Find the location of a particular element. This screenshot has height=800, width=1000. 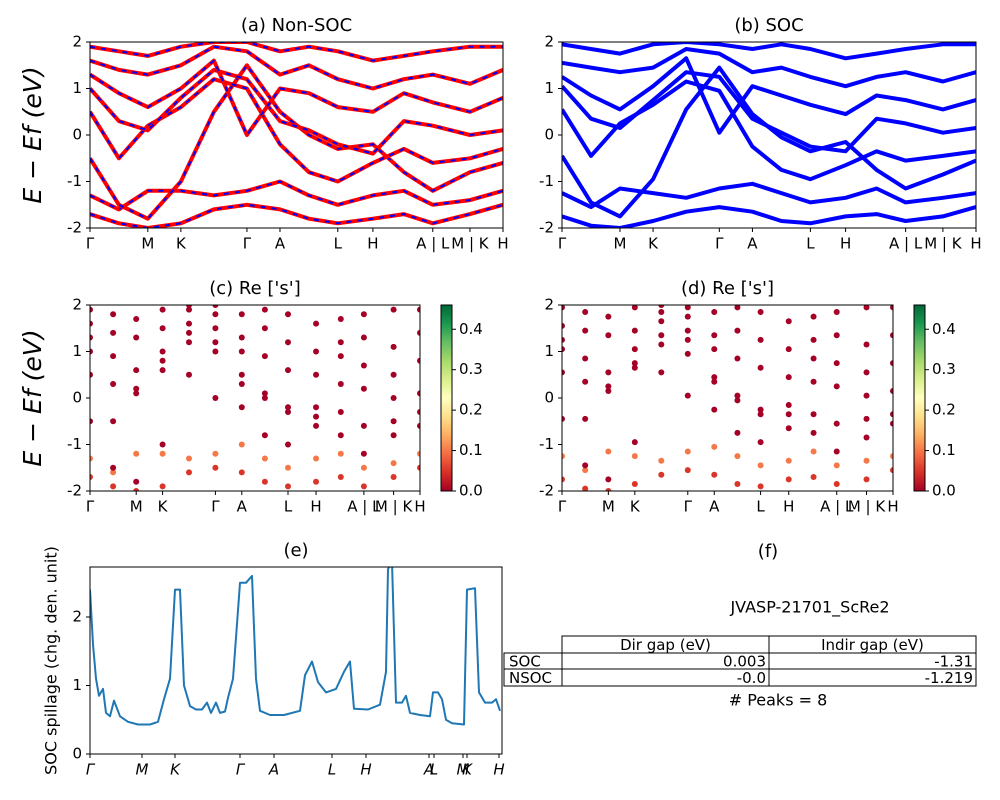

table-value: 0.003 is located at coordinates (744, 662).